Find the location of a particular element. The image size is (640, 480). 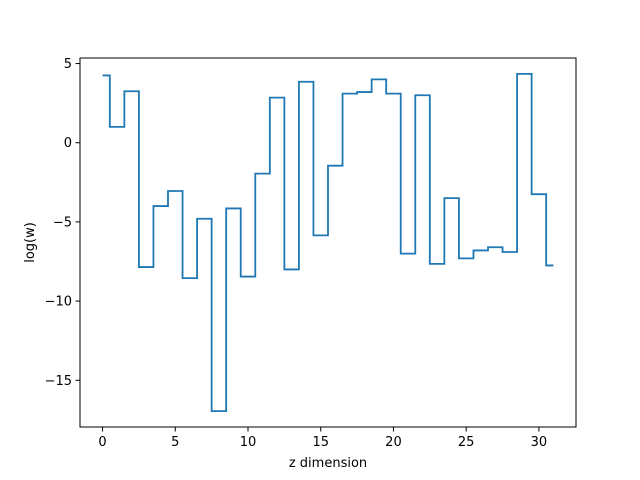

x-tick-label: 30 is located at coordinates (539, 442).